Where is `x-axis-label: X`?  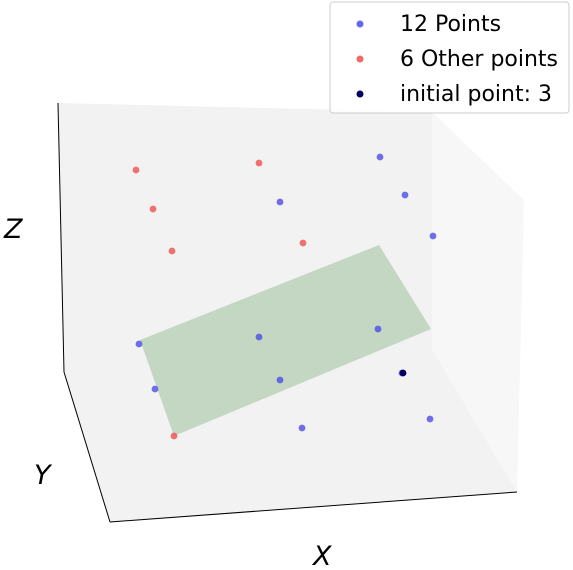 x-axis-label: X is located at coordinates (321, 555).